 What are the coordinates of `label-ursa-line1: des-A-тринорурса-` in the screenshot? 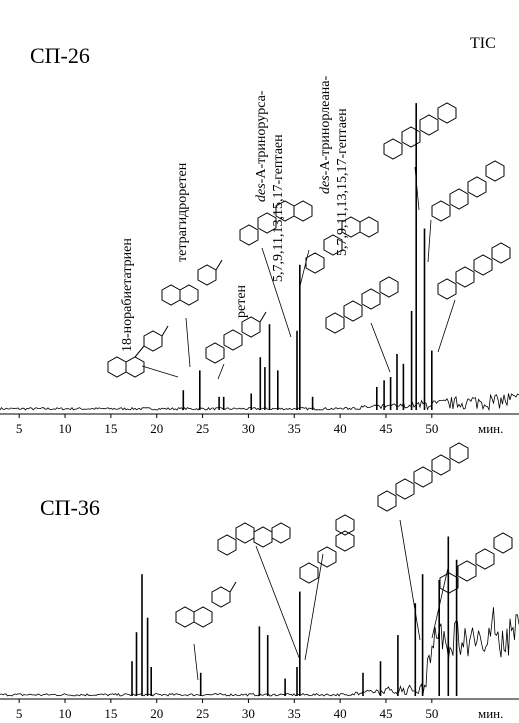 It's located at (261, 146).